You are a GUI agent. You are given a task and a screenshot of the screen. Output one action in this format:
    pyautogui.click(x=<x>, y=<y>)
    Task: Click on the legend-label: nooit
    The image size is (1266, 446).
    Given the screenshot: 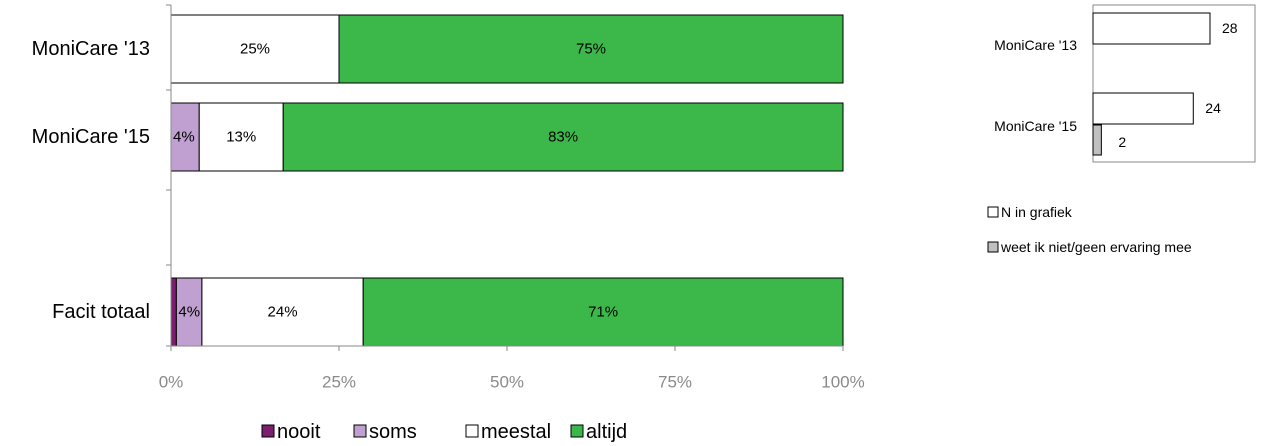 What is the action you would take?
    pyautogui.click(x=299, y=432)
    